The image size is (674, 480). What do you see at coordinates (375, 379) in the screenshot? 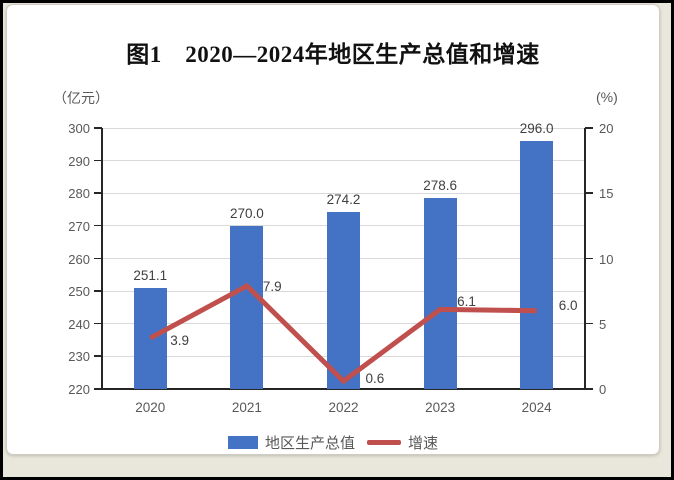
I see `line-point-label: 0.6` at bounding box center [375, 379].